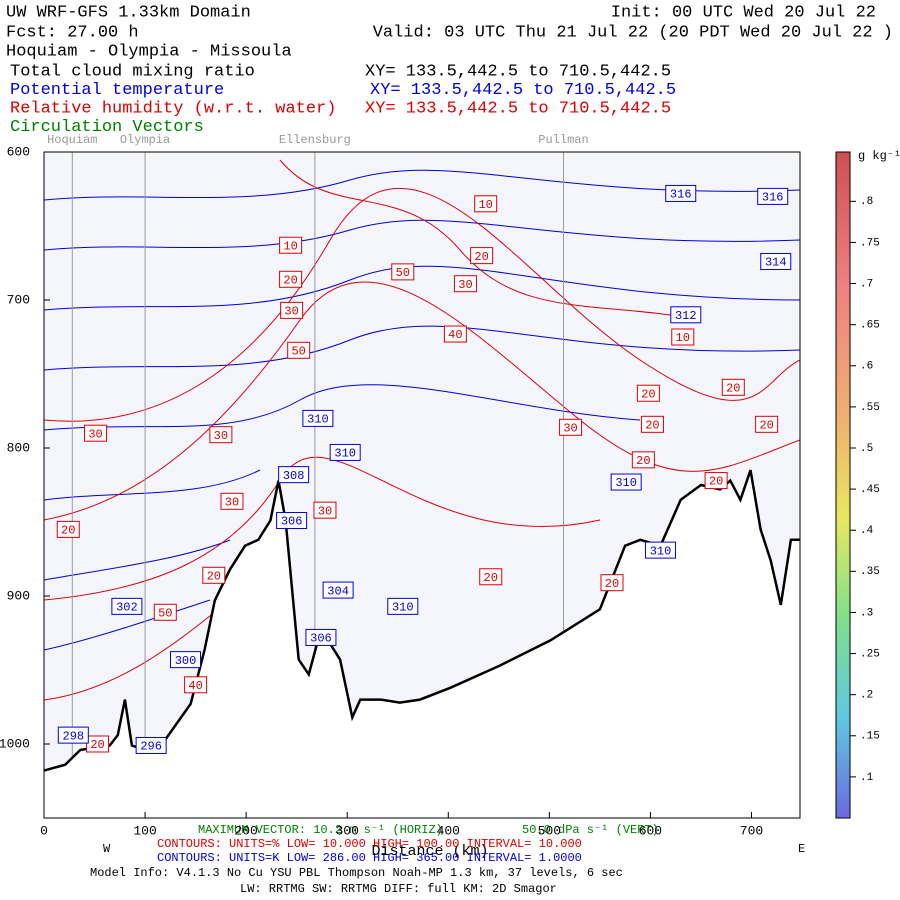 This screenshot has height=900, width=900. I want to click on contour-label-text: 300, so click(186, 661).